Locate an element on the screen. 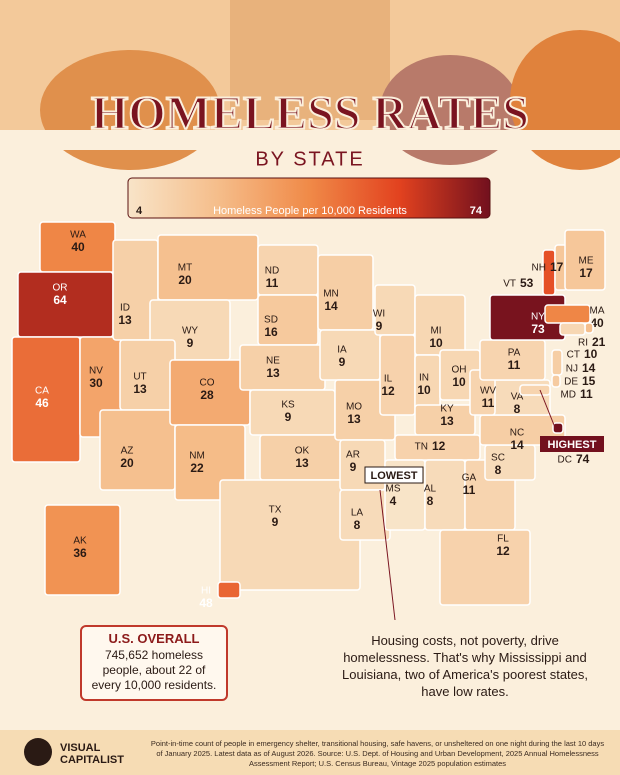 The width and height of the screenshot is (620, 775). state-code: IL is located at coordinates (388, 379).